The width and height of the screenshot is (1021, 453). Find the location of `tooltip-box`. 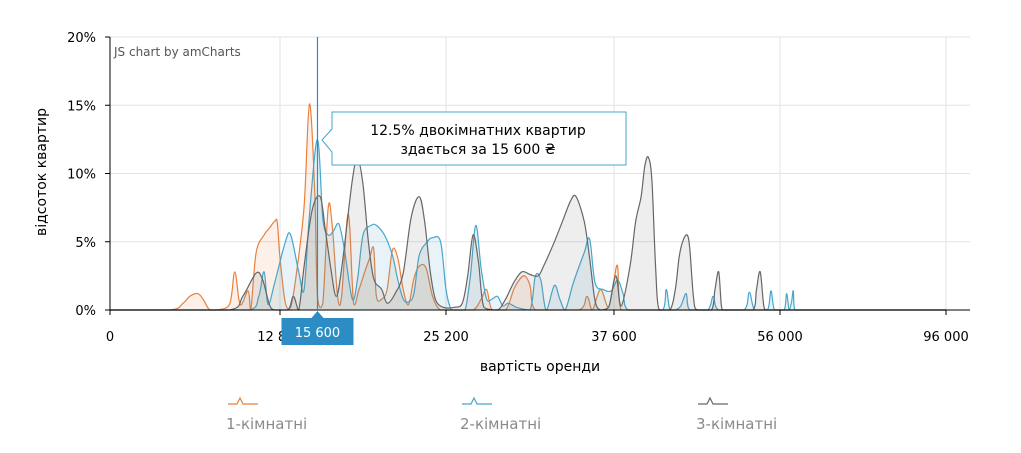

tooltip-box is located at coordinates (474, 138).